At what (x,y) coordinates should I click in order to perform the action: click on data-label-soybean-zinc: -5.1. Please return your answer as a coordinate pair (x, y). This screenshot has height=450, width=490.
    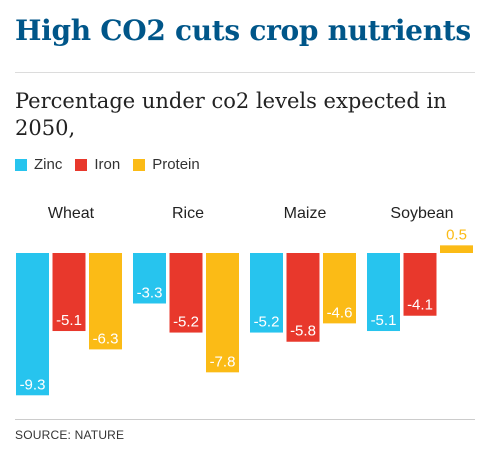
    Looking at the image, I should click on (384, 320).